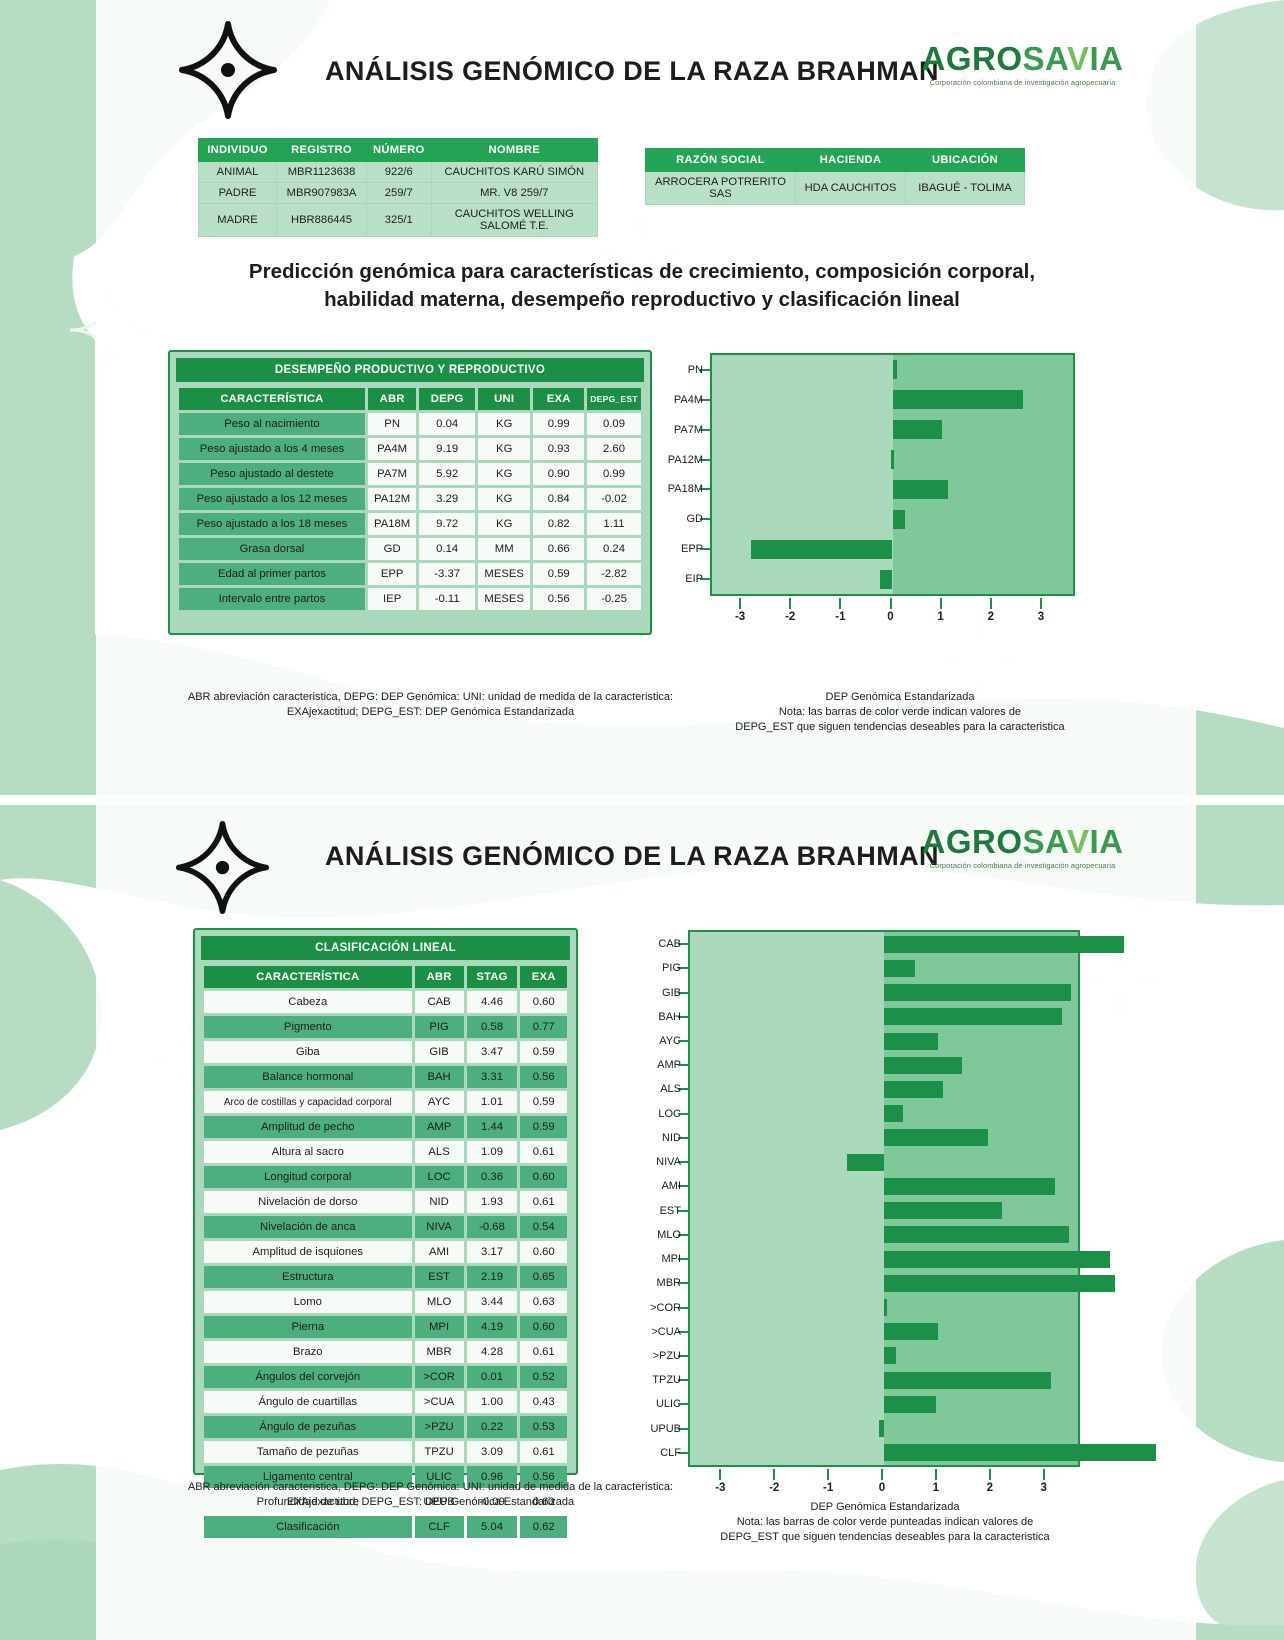  Describe the element at coordinates (671, 968) in the screenshot. I see `y-axis-label: PIG` at that location.